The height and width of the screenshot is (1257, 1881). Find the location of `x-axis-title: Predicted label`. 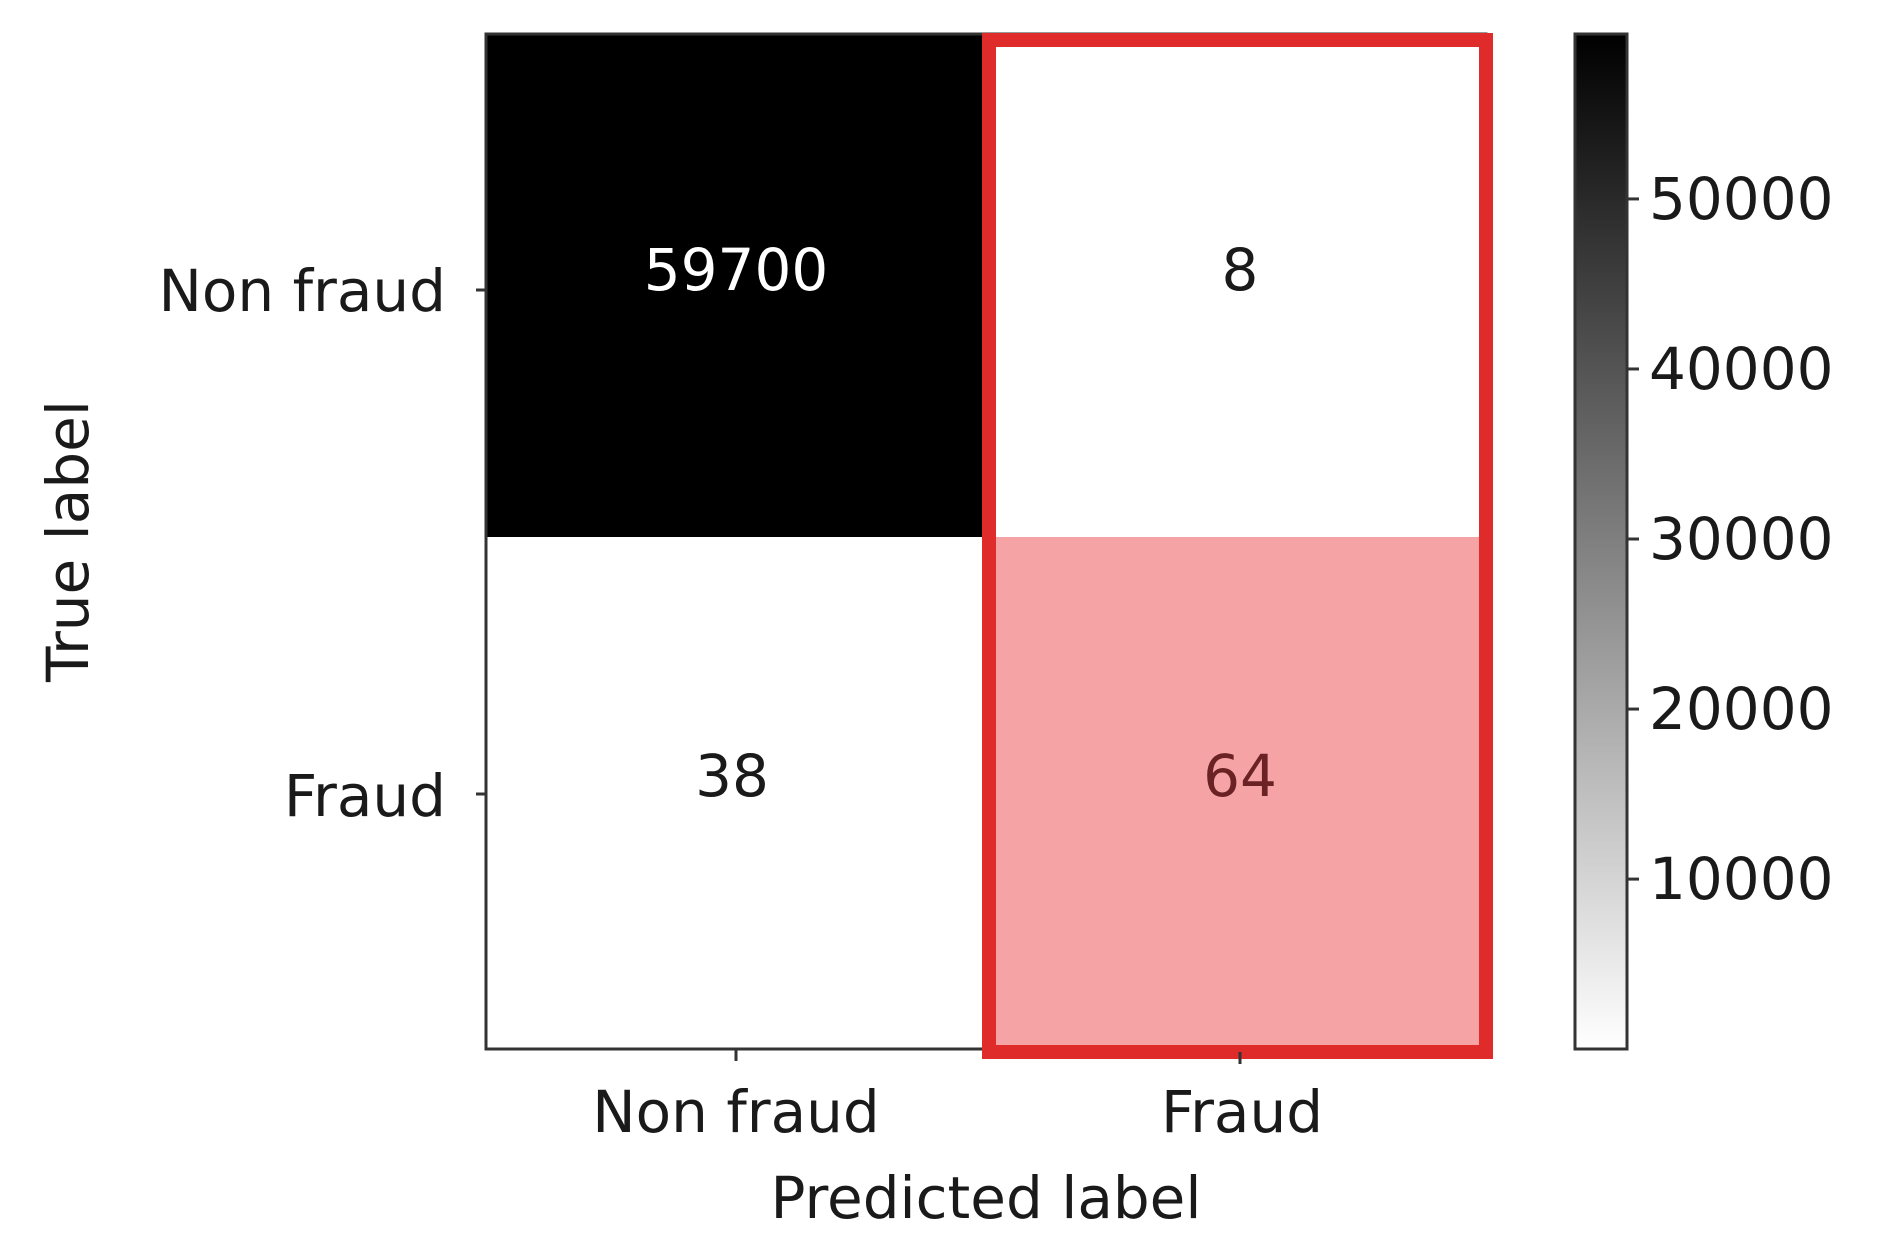

x-axis-title: Predicted label is located at coordinates (986, 1198).